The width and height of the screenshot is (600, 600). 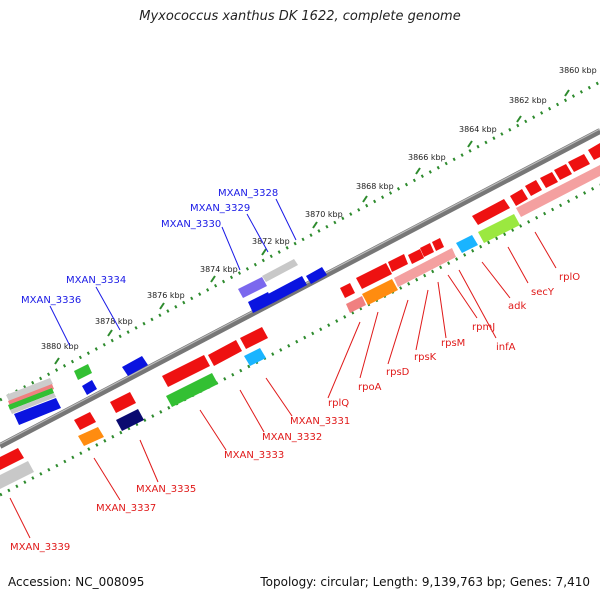 What do you see at coordinates (506, 347) in the screenshot?
I see `gene-label: infA` at bounding box center [506, 347].